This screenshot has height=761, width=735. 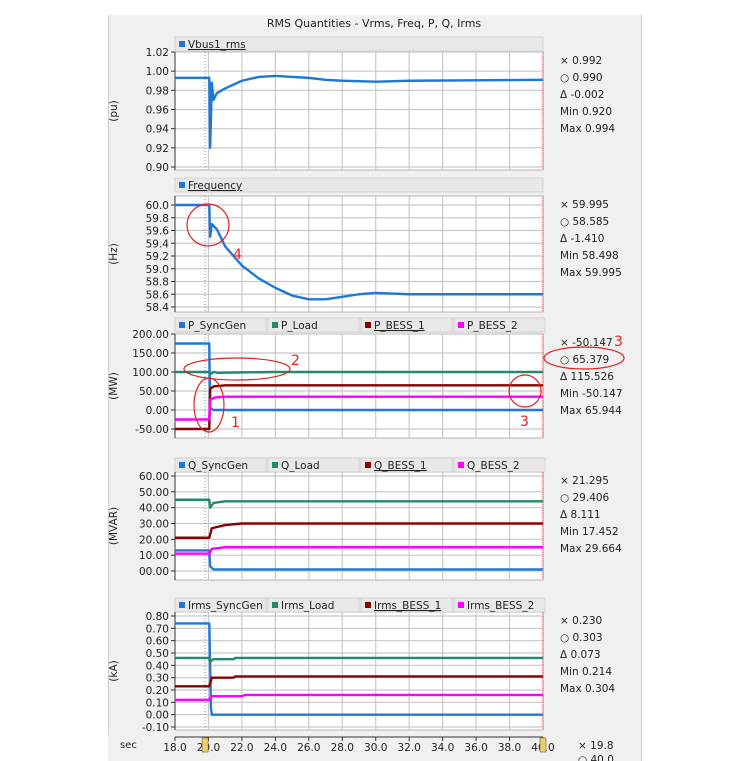 What do you see at coordinates (307, 606) in the screenshot?
I see `legend-label: Irms_Load` at bounding box center [307, 606].